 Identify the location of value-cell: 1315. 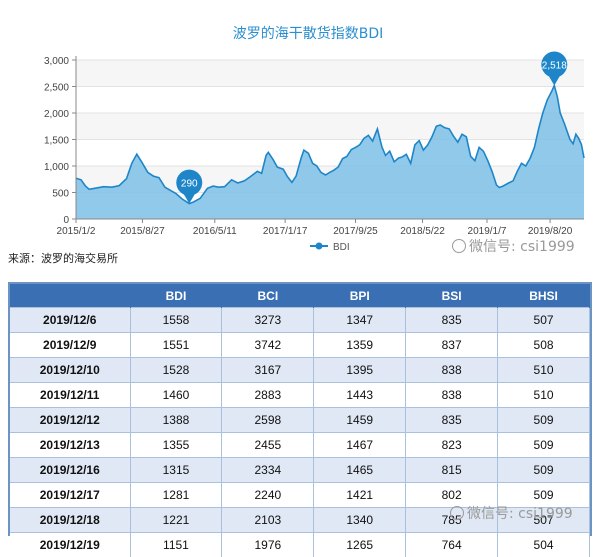
(176, 470).